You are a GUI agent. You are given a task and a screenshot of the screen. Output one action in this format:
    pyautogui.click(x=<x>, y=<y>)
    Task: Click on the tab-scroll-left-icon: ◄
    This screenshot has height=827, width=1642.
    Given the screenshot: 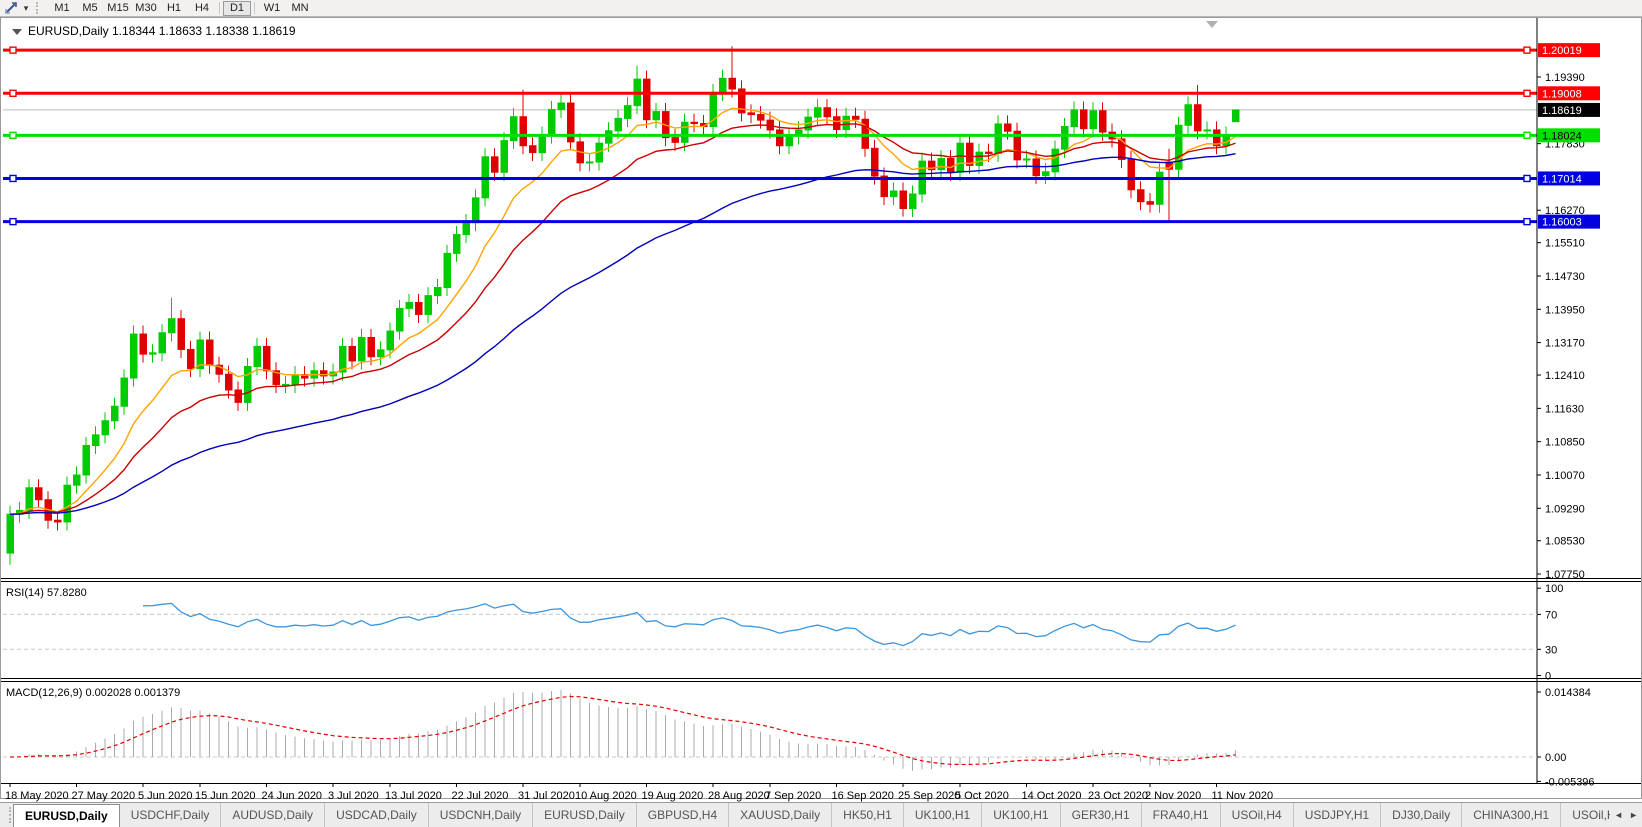 What is the action you would take?
    pyautogui.click(x=1619, y=815)
    